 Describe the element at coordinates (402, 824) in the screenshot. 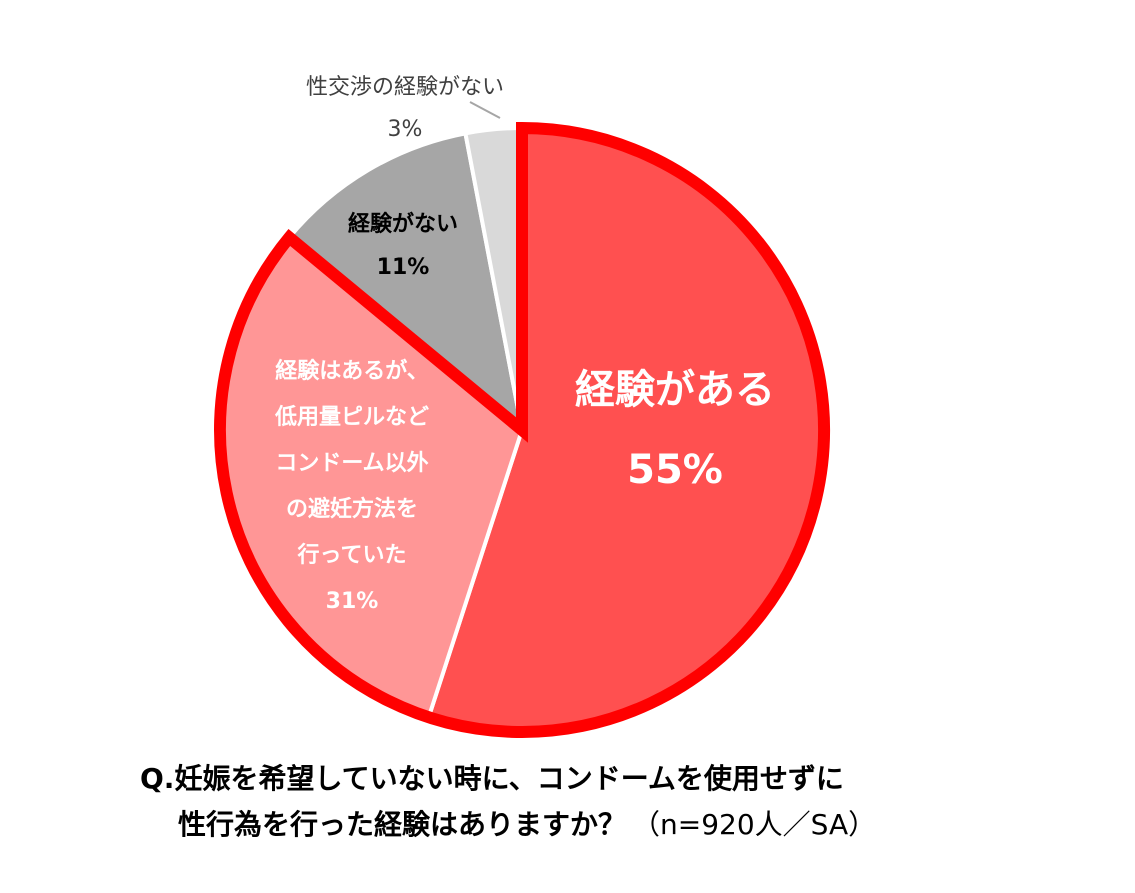

I see `chart-title: 性行為を行った経験はありますか？` at that location.